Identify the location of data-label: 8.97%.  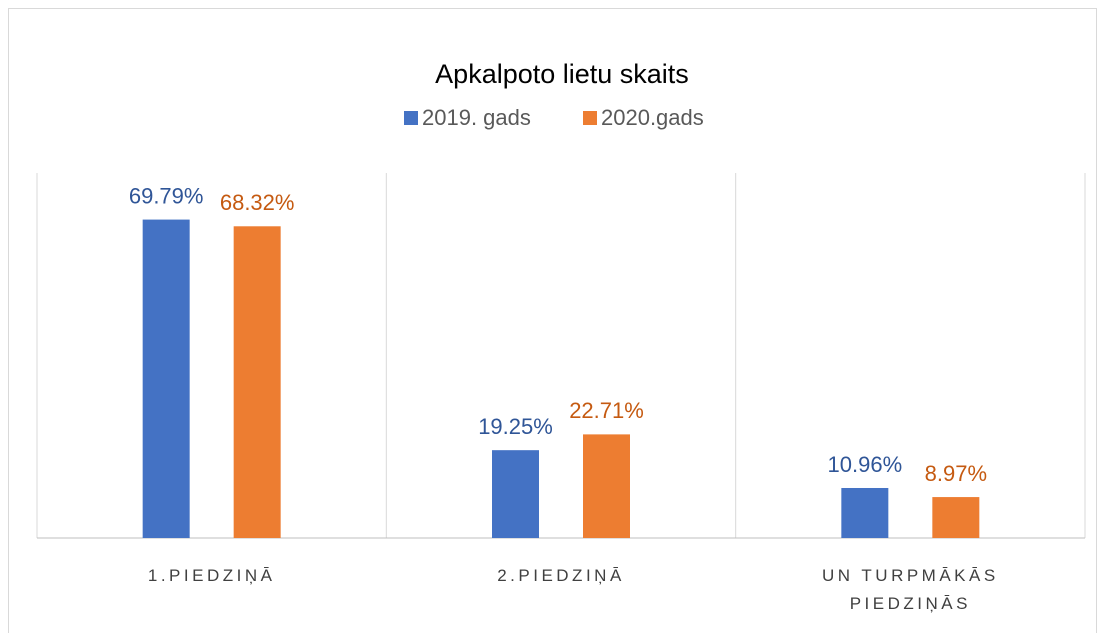
(956, 473).